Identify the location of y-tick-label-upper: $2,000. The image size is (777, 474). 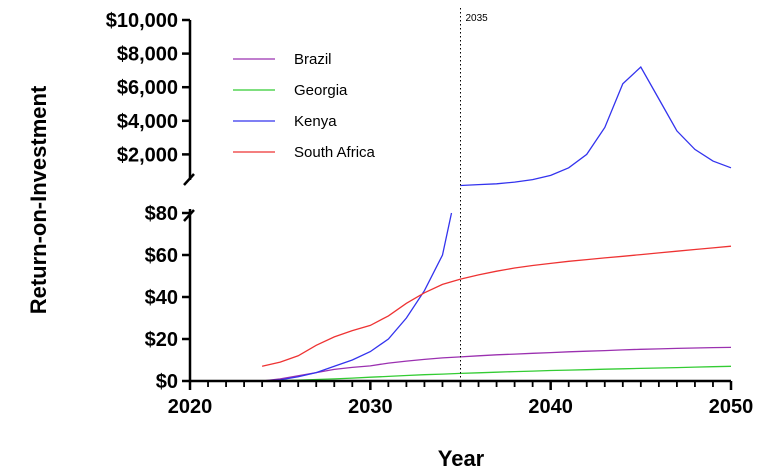
(147, 155).